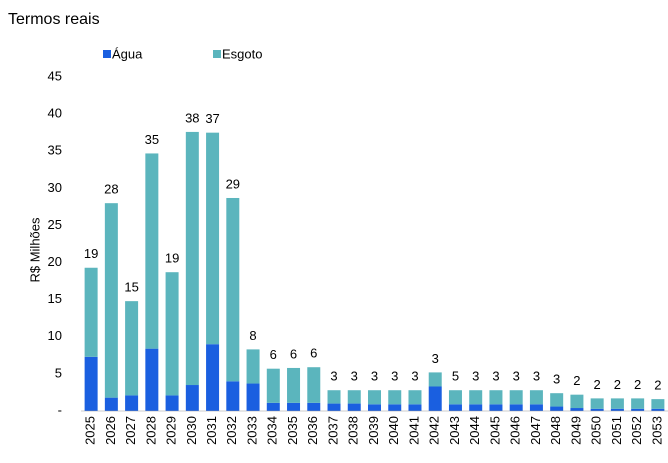 The height and width of the screenshot is (463, 668). I want to click on x-tick-label: 2036, so click(312, 430).